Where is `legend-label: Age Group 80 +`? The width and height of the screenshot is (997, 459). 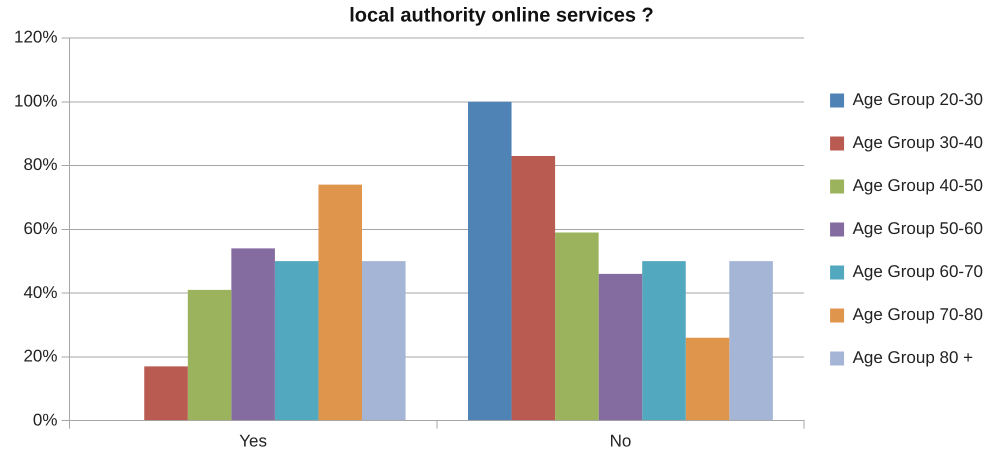 legend-label: Age Group 80 + is located at coordinates (913, 358).